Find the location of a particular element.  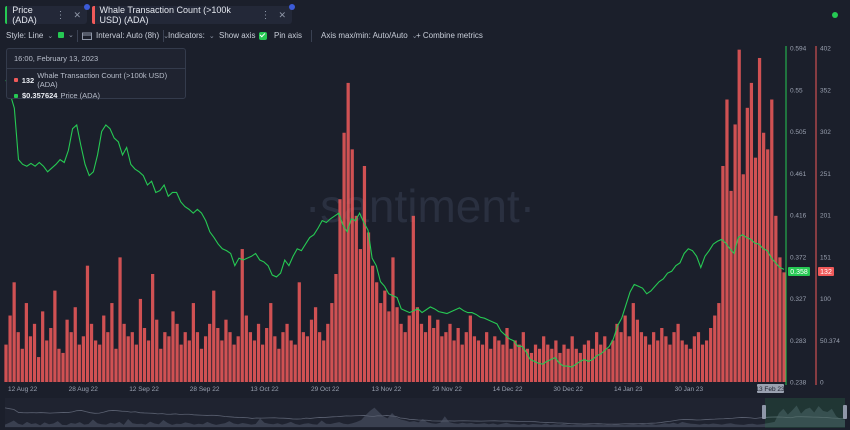

navigator-price-line is located at coordinates (425, 416).